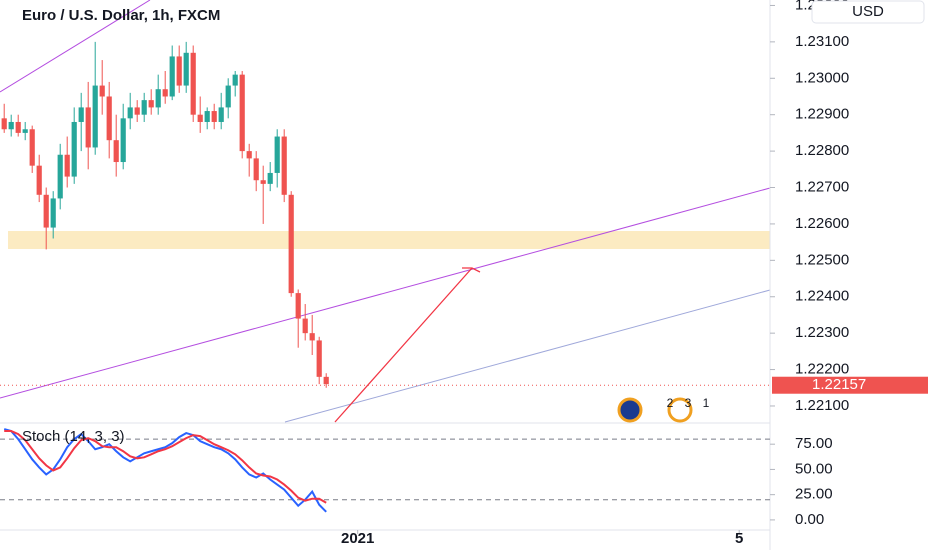  Describe the element at coordinates (822, 186) in the screenshot. I see `y-tick-label: 1.22700` at that location.